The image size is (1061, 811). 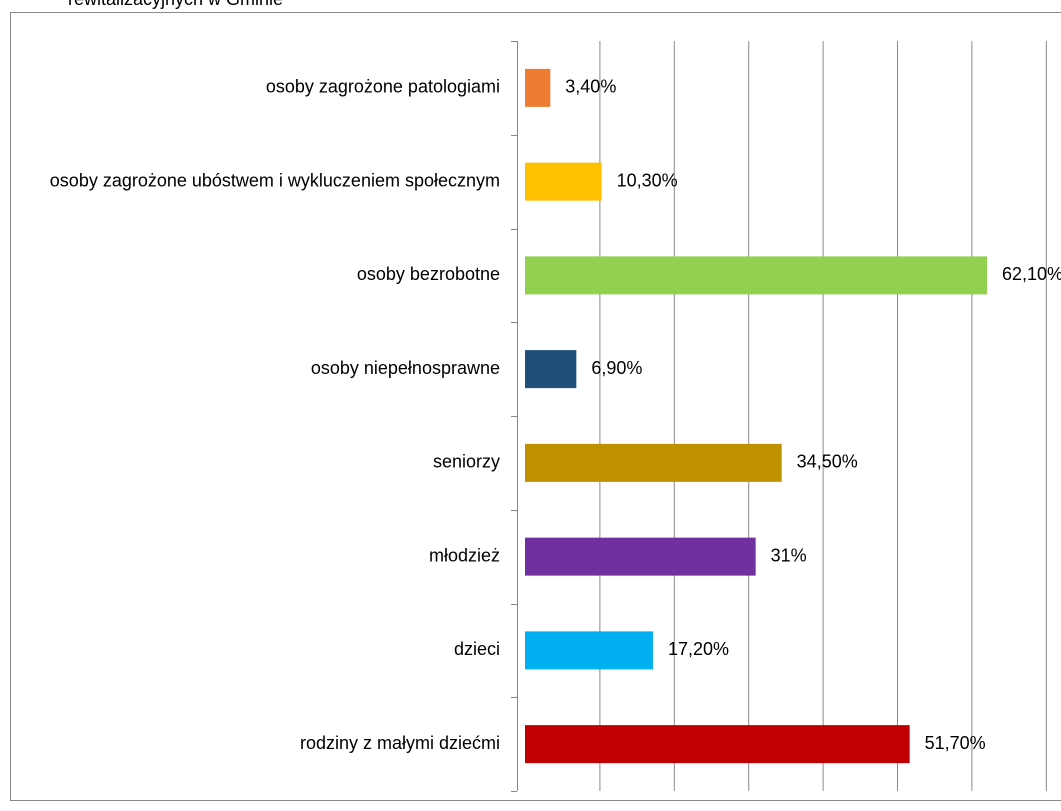 What do you see at coordinates (1031, 274) in the screenshot?
I see `value-label: 62,10%` at bounding box center [1031, 274].